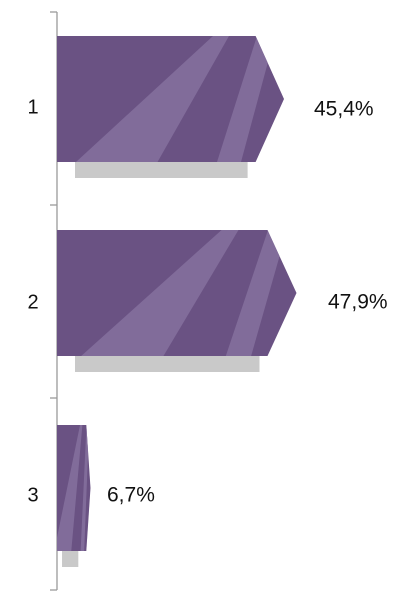  Describe the element at coordinates (344, 109) in the screenshot. I see `value-label: 45,4%` at that location.